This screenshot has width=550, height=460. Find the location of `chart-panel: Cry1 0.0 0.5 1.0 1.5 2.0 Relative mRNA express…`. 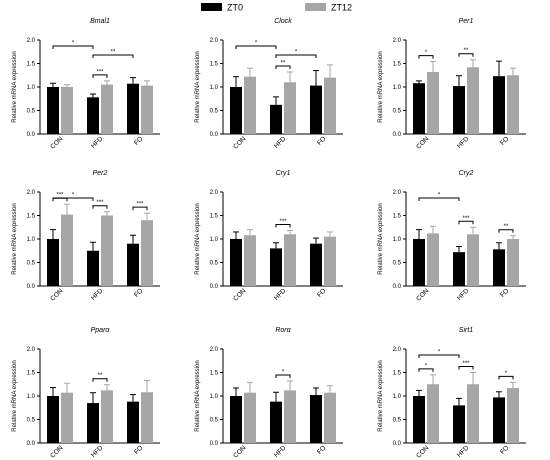

chart-panel: Cry1 0.0 0.5 1.0 1.5 2.0 Relative mRNA express… is located at coordinates (269, 236).